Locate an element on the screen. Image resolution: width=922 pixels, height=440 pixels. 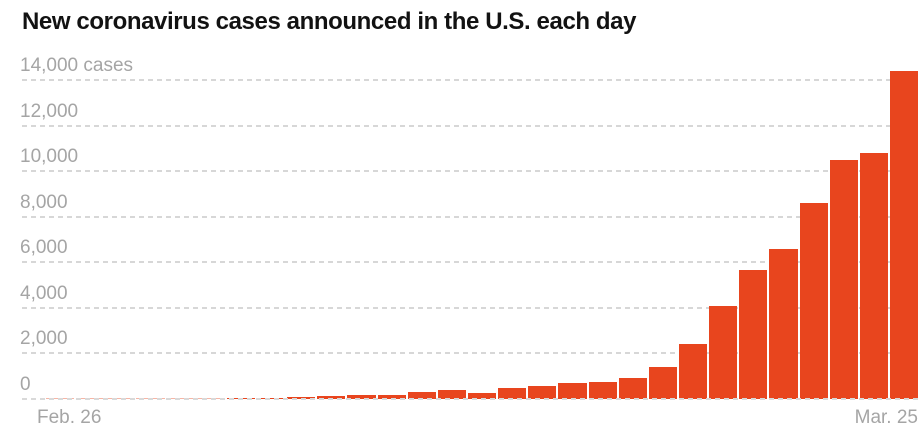
y-axis-tick-label: 2,000 is located at coordinates (44, 339).